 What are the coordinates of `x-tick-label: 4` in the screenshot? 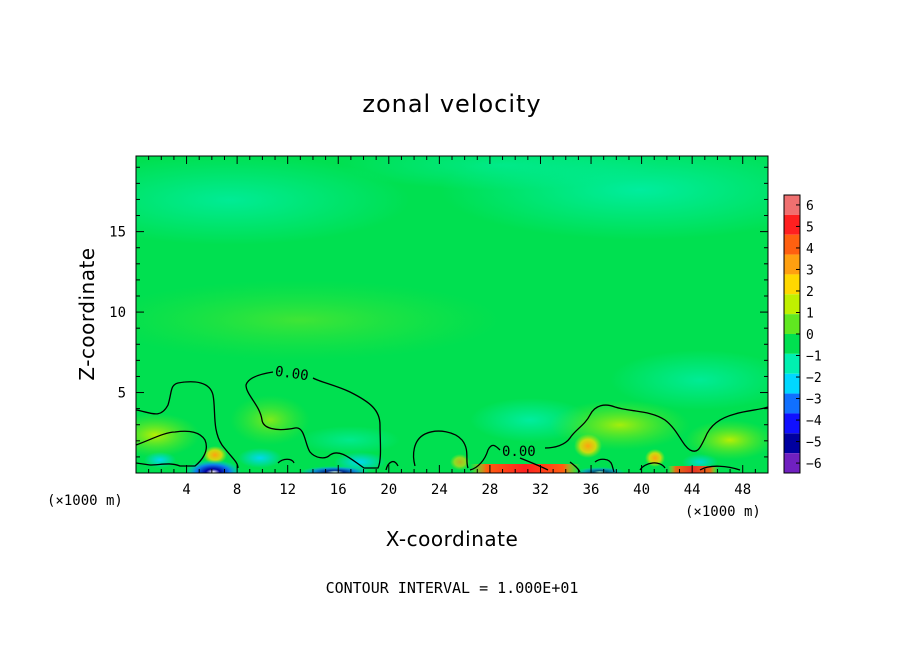 It's located at (186, 490).